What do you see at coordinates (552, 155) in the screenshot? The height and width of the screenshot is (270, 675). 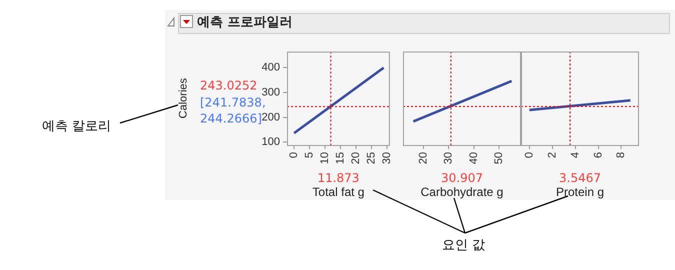 I see `x-tick-label: 2` at bounding box center [552, 155].